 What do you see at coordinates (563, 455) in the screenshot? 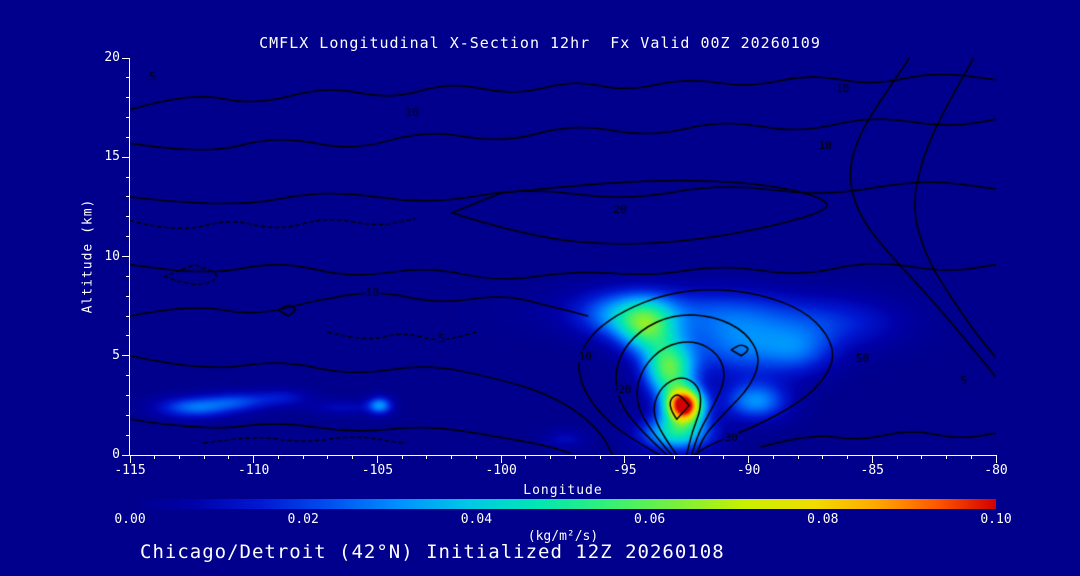
I see `x-axis-line` at bounding box center [563, 455].